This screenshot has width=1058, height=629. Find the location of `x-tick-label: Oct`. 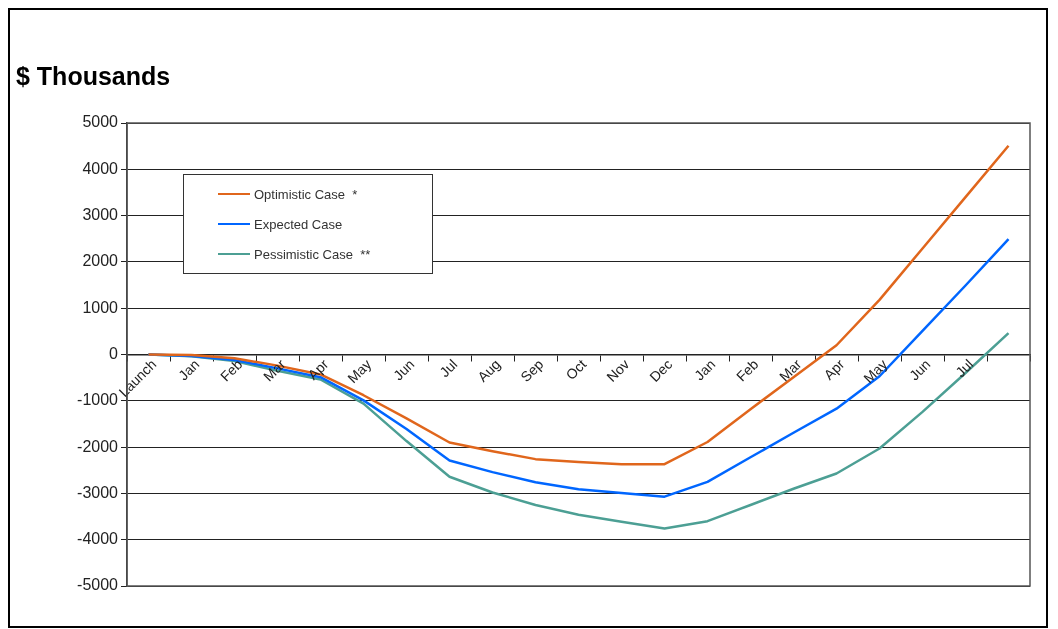

x-tick-label: Oct is located at coordinates (576, 369).